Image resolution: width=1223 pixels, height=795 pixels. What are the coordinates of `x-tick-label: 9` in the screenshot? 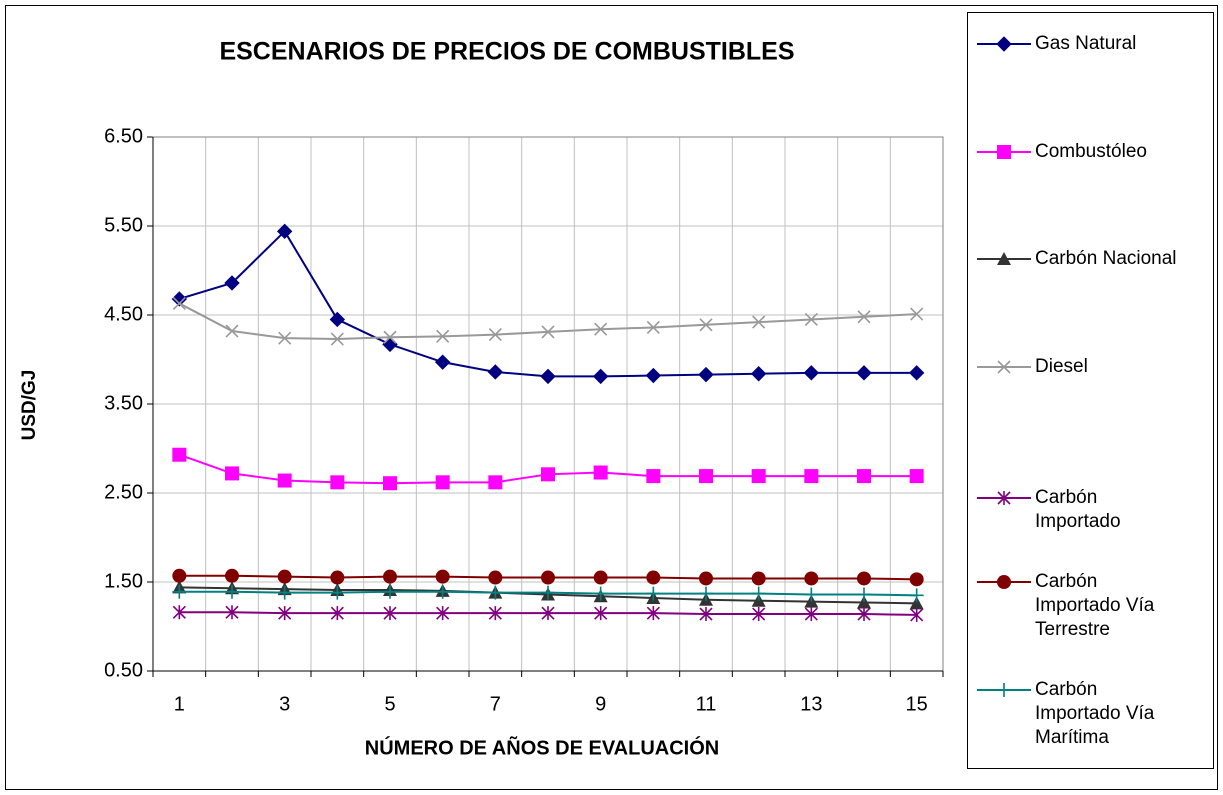 It's located at (600, 704).